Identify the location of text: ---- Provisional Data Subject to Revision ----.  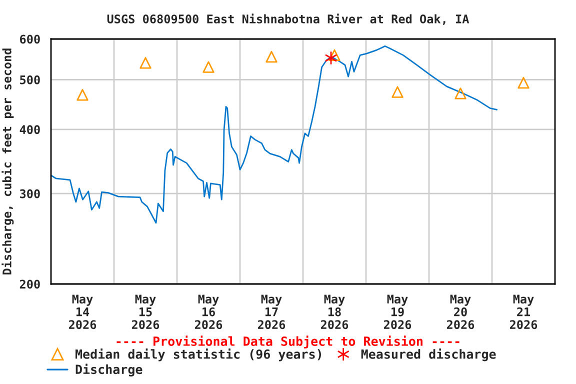
(288, 342).